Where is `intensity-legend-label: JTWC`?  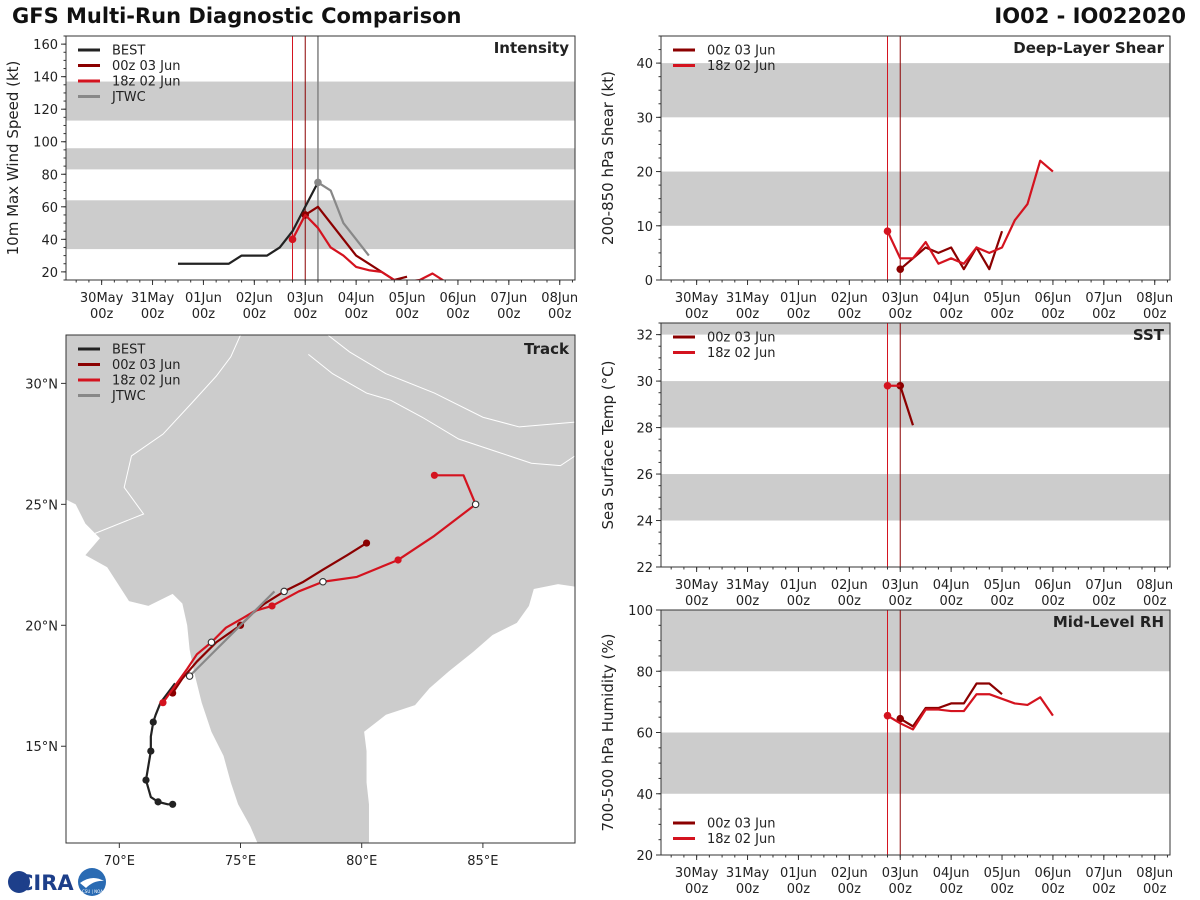
intensity-legend-label: JTWC is located at coordinates (128, 97).